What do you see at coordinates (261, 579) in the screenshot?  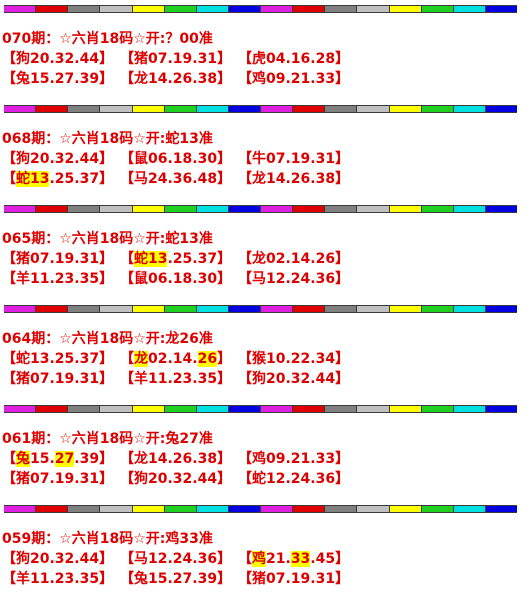 I see `zodiac-row: 【羊11.23.35】 【兔15.27.39】 【猪07.19.31】` at bounding box center [261, 579].